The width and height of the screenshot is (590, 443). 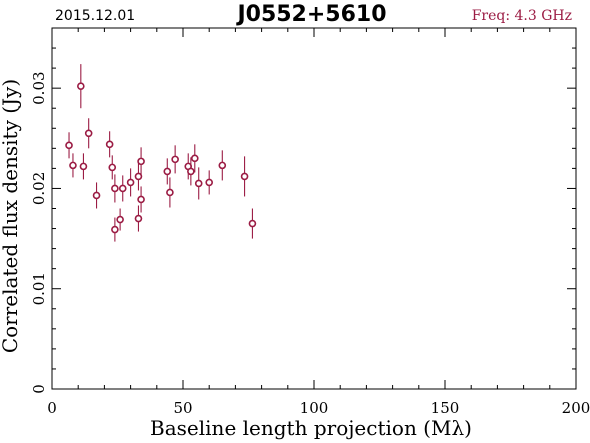 I want to click on frequency-label: Freq: 4.3 GHz, so click(x=522, y=16).